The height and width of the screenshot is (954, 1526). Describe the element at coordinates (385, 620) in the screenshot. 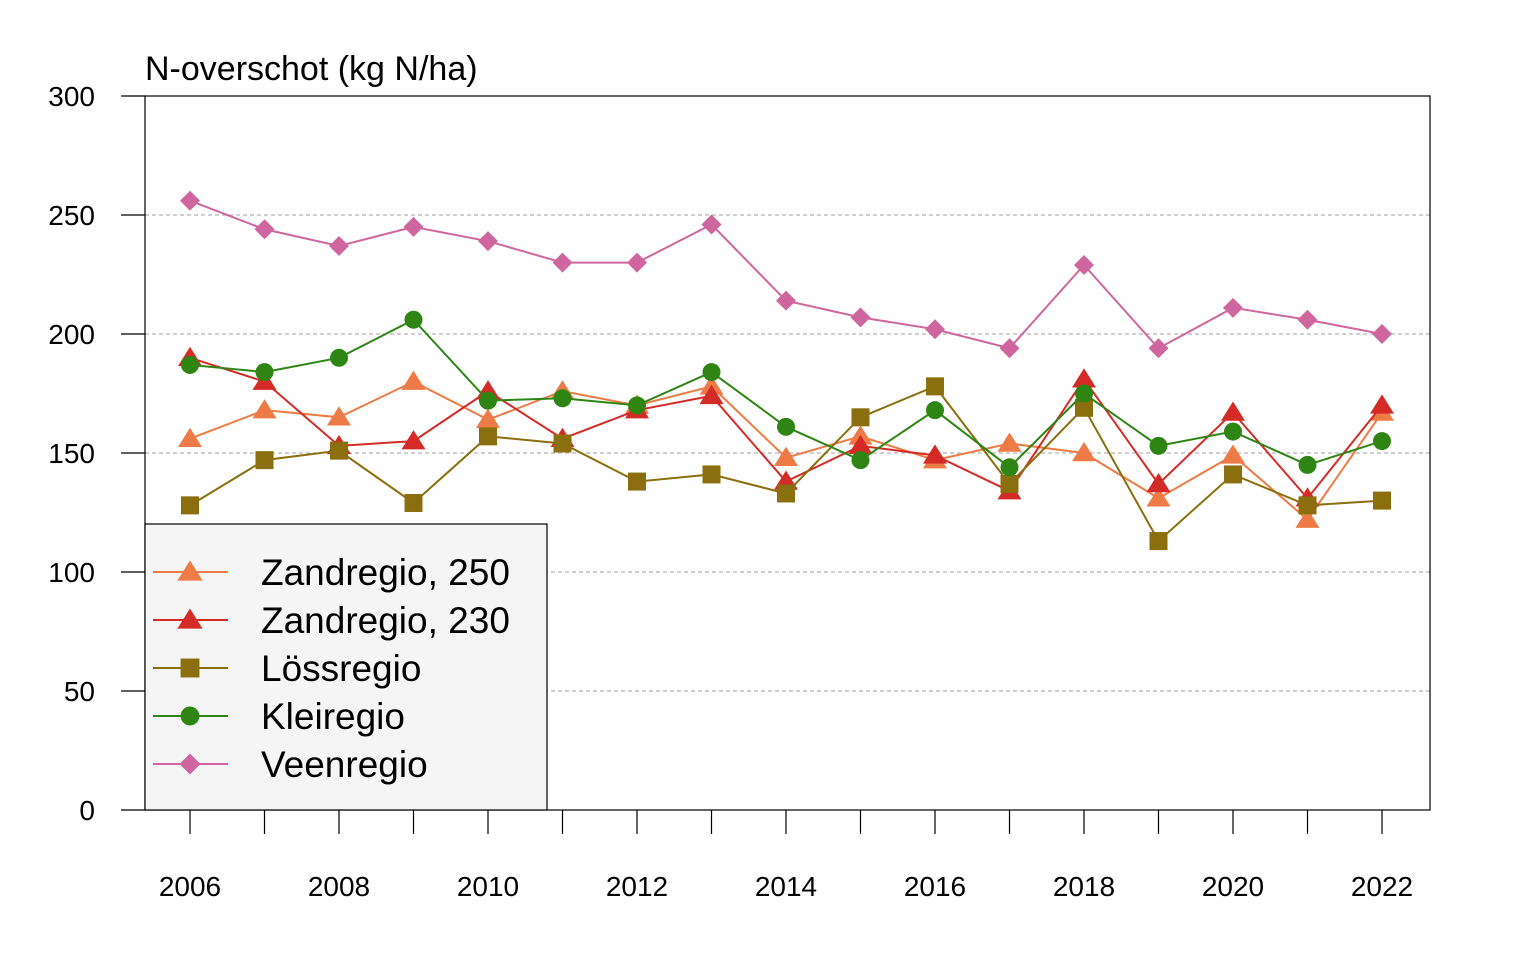

I see `legend-label: Zandregio, 230` at that location.